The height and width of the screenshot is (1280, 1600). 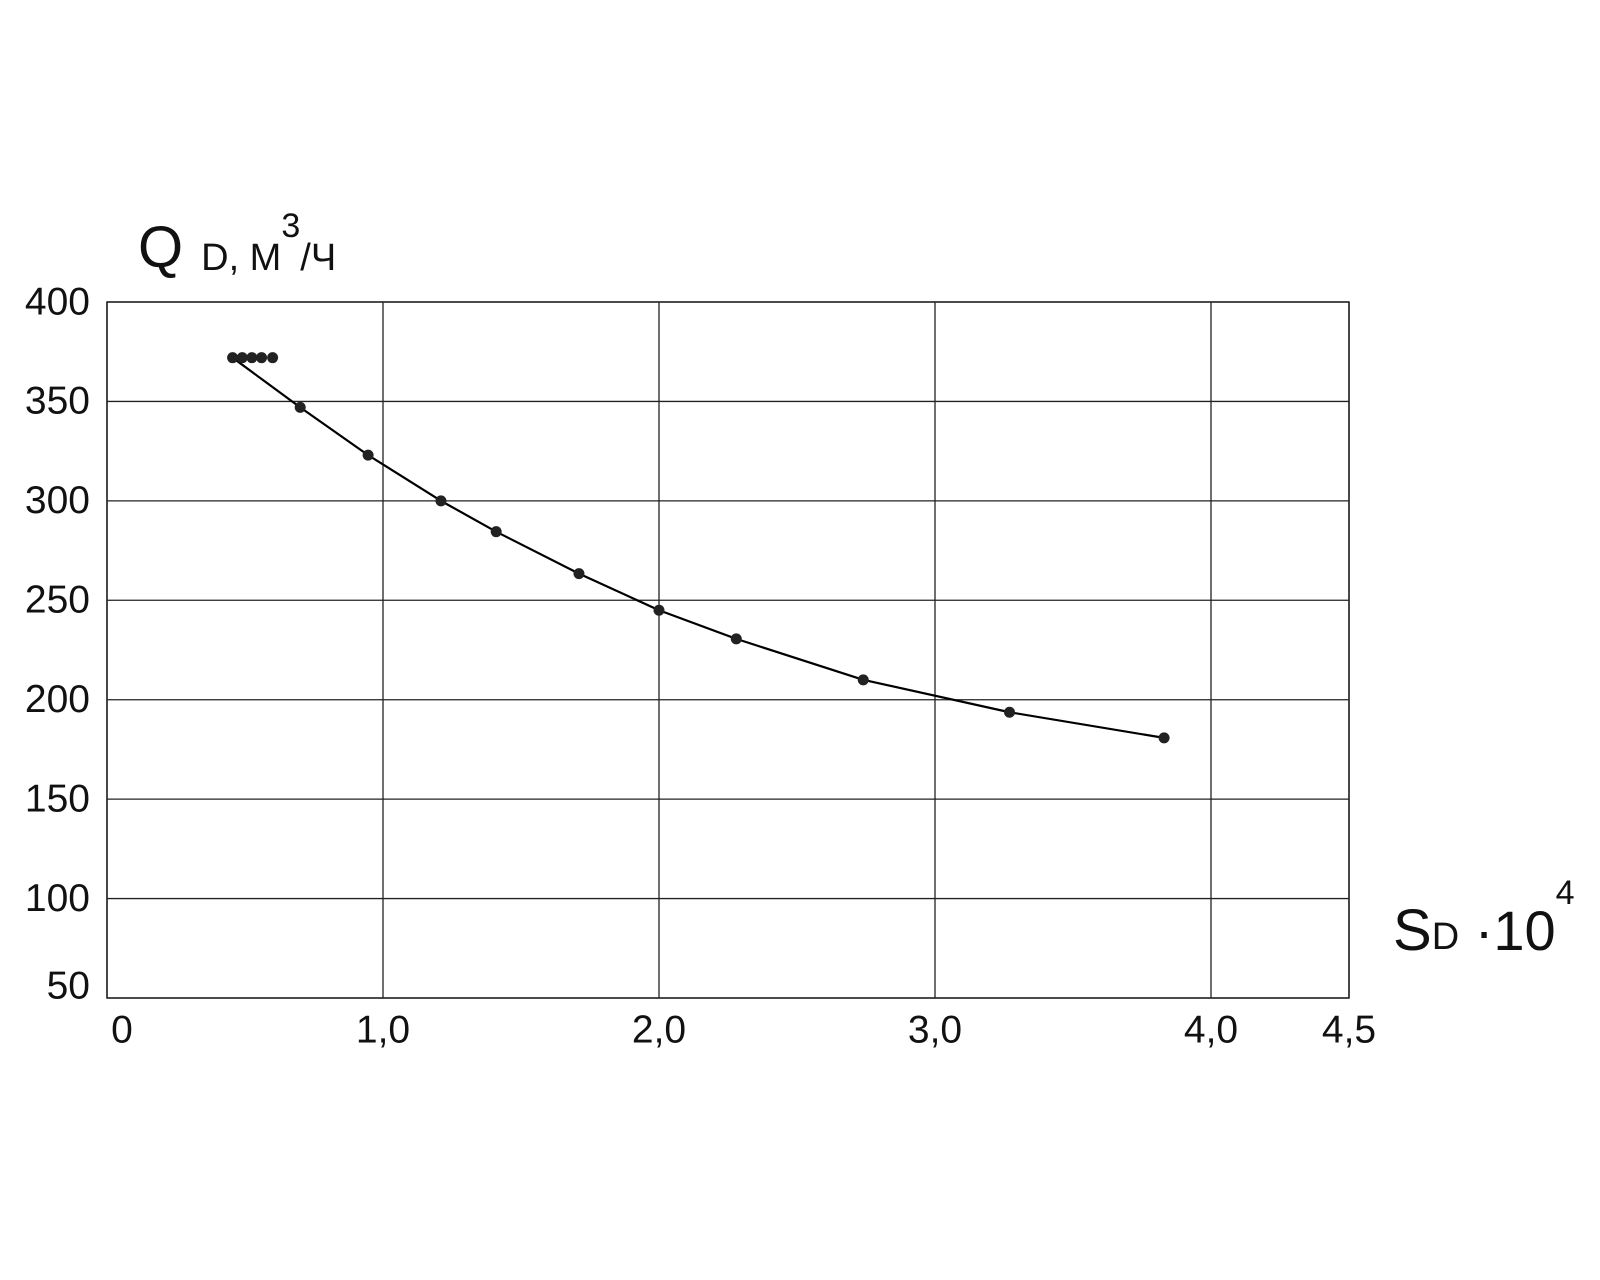 I want to click on x-tick-label: 1,0, so click(x=383, y=1029).